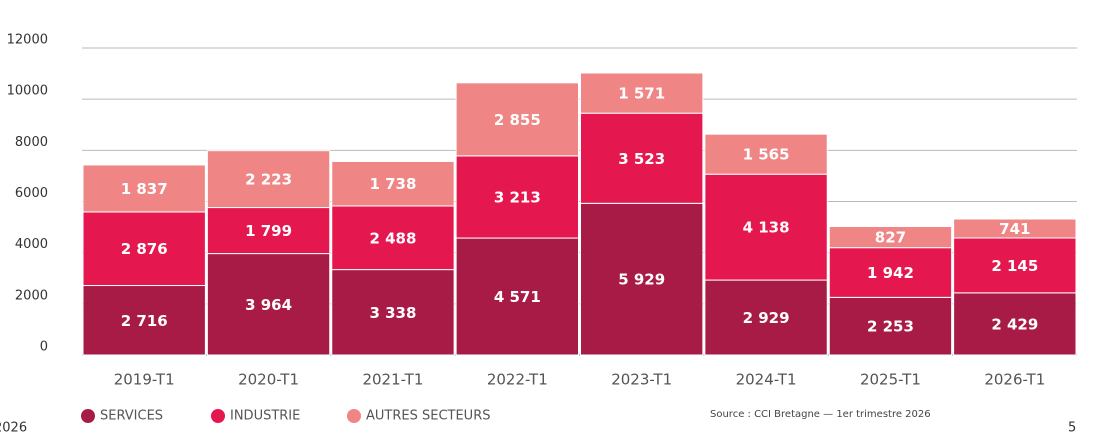 The width and height of the screenshot is (1093, 444). What do you see at coordinates (144, 380) in the screenshot?
I see `x-tick-label: 2019-T1` at bounding box center [144, 380].